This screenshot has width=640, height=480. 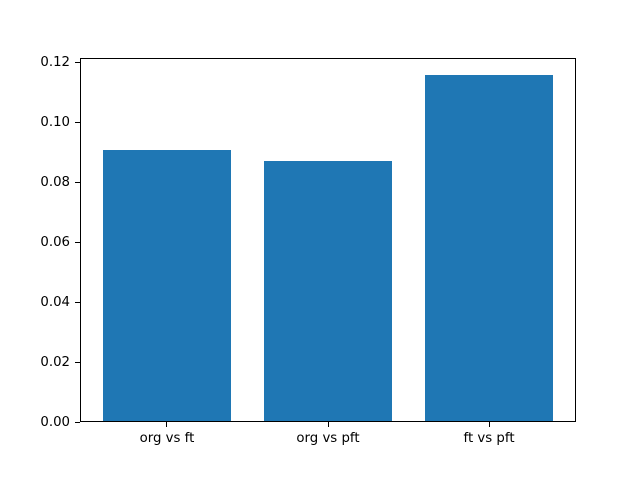 I want to click on y-tick-label: 0.12, so click(x=55, y=63).